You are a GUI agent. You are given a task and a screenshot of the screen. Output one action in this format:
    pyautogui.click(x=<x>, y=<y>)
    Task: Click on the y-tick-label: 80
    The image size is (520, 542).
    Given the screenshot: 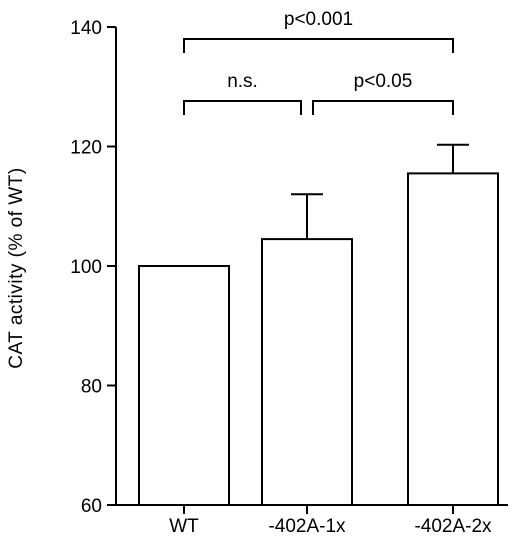 What is the action you would take?
    pyautogui.click(x=91, y=387)
    